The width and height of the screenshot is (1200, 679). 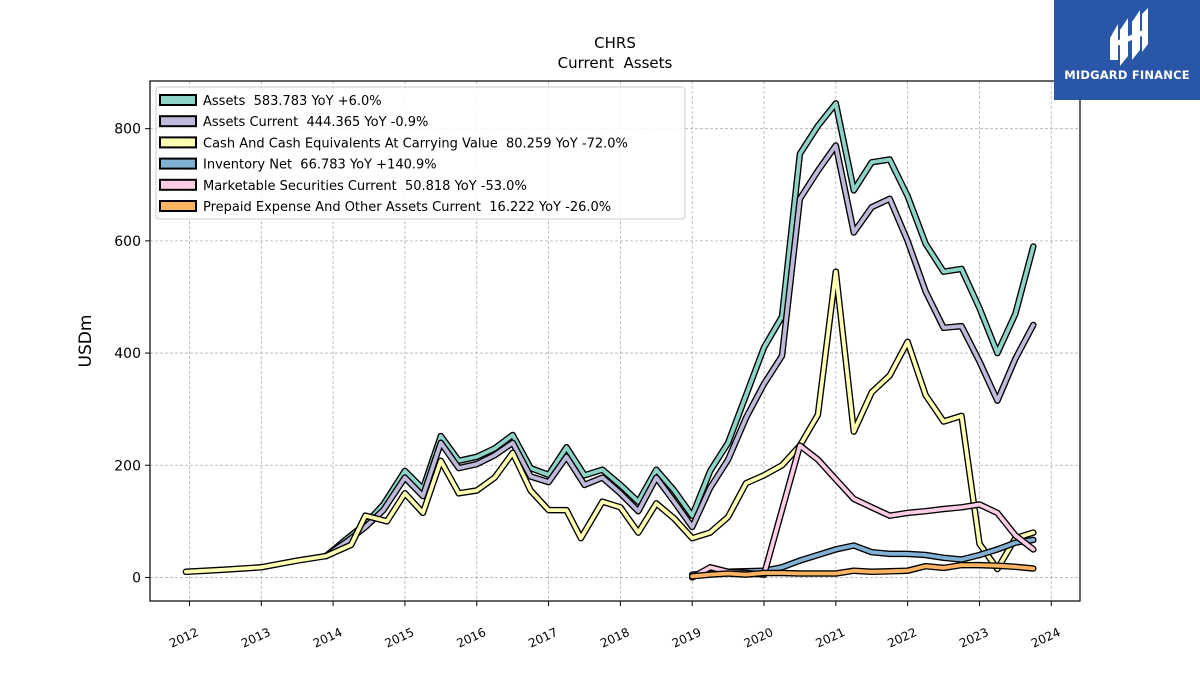 I want to click on chart-subtitle: Current Assets, so click(x=615, y=63).